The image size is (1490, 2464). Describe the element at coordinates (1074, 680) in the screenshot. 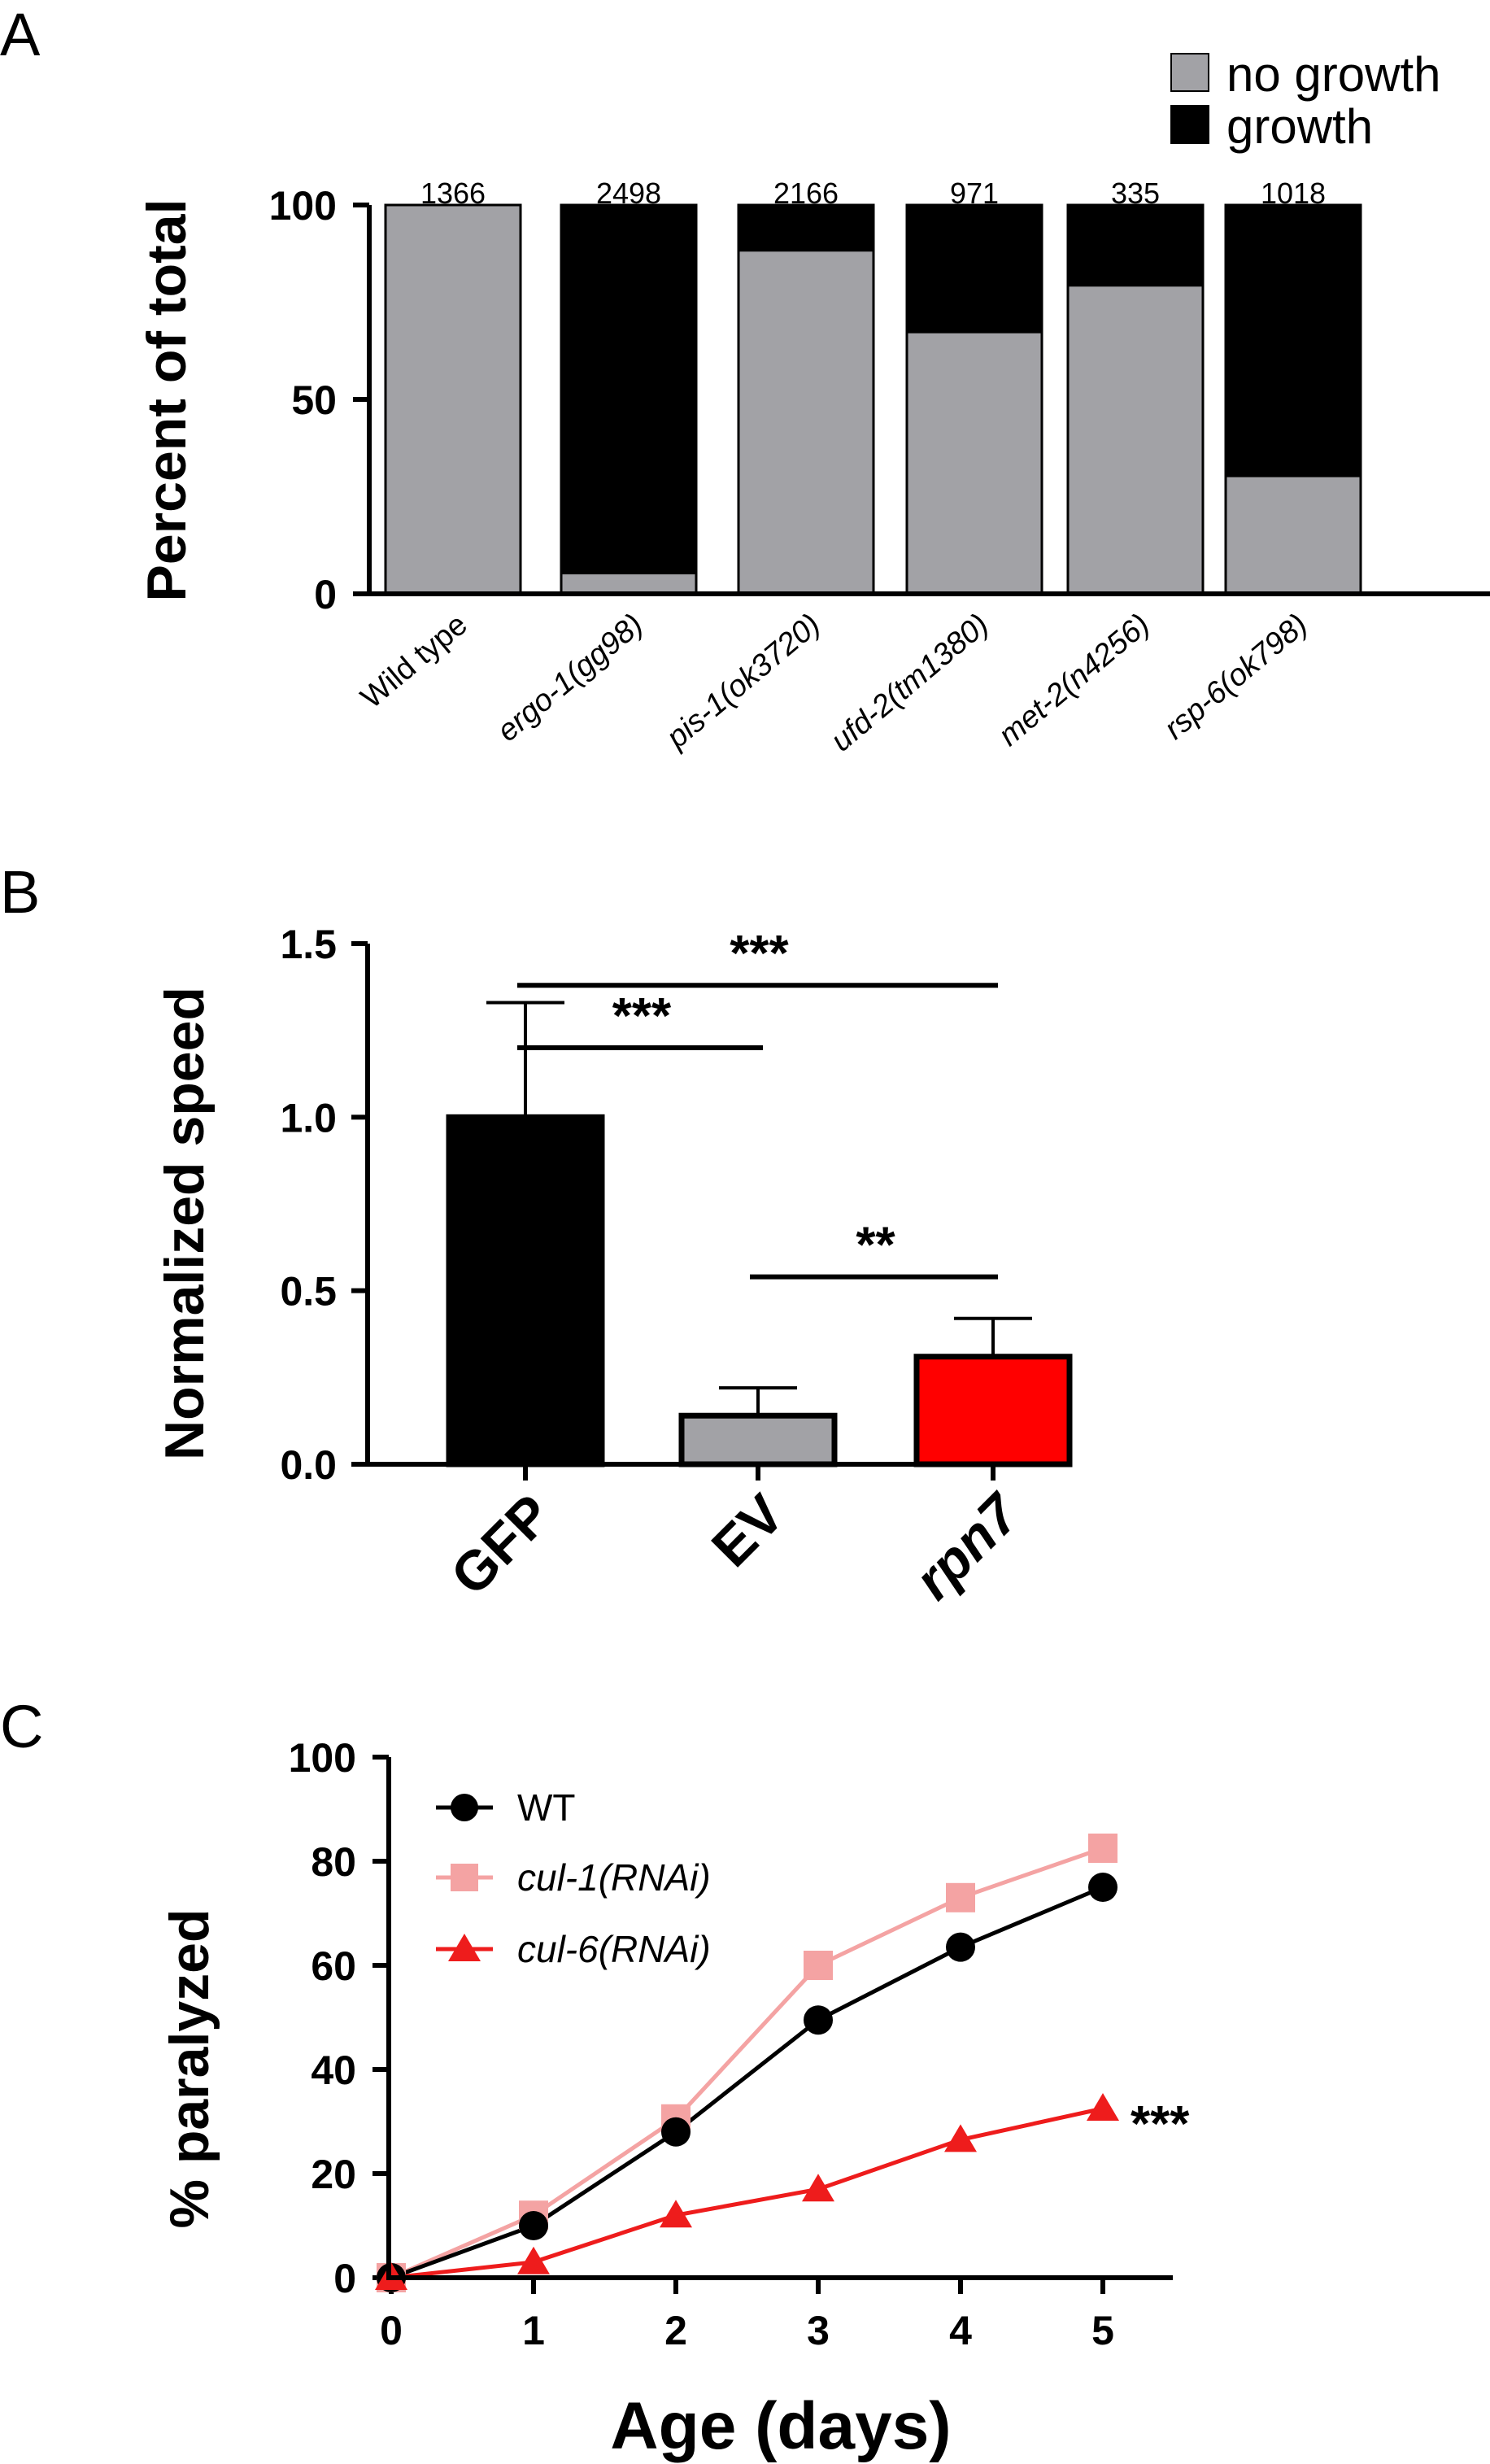

I see `panel-a-category-label: met-2(n4256)` at that location.